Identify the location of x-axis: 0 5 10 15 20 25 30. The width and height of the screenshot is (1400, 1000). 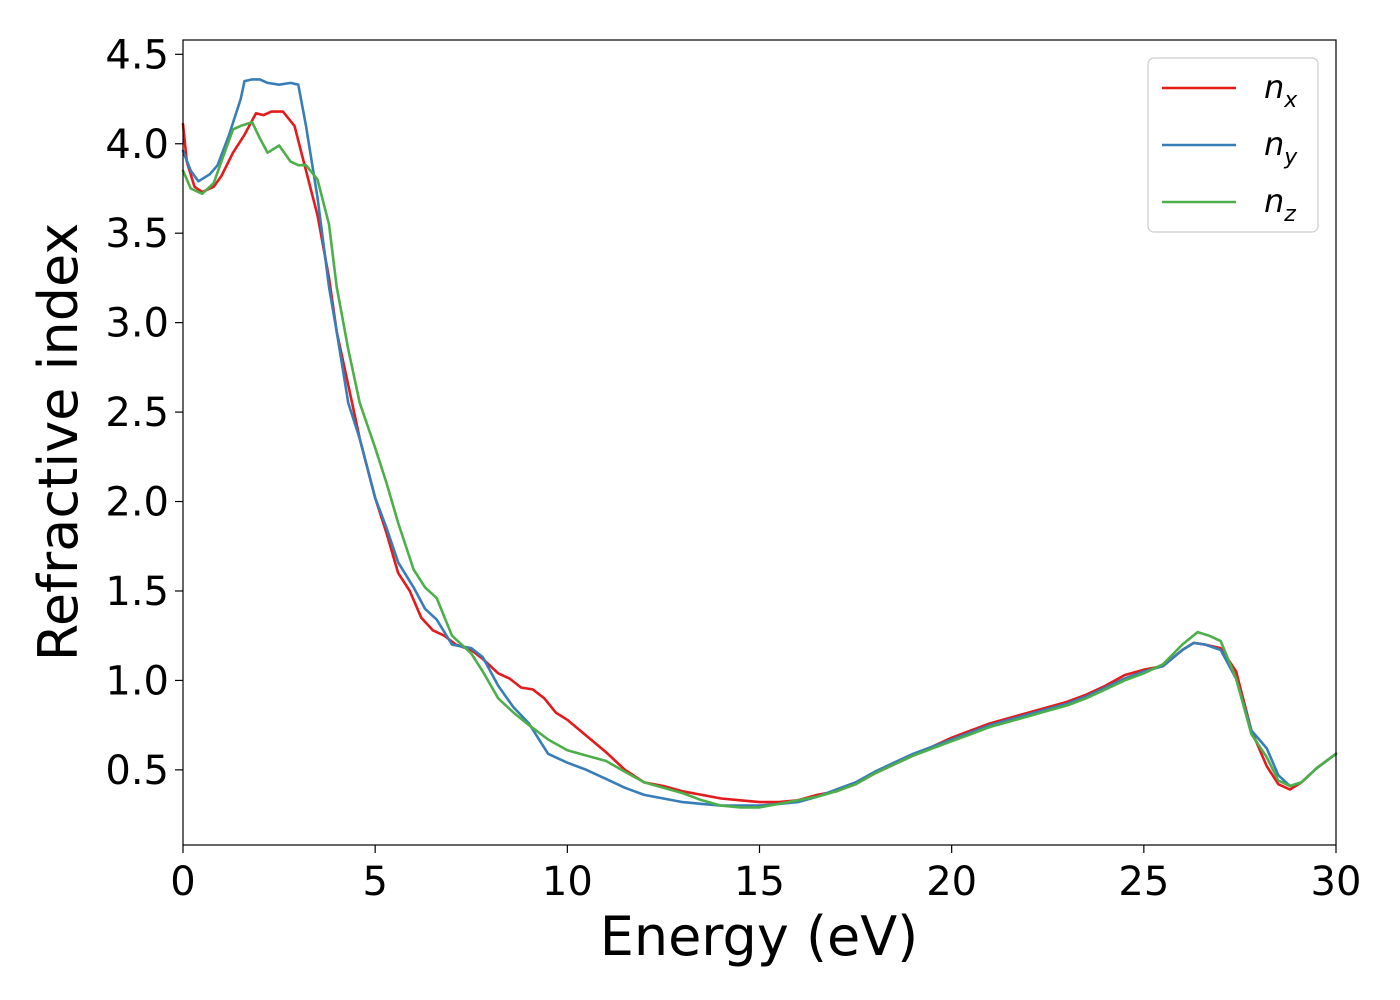
(765, 875).